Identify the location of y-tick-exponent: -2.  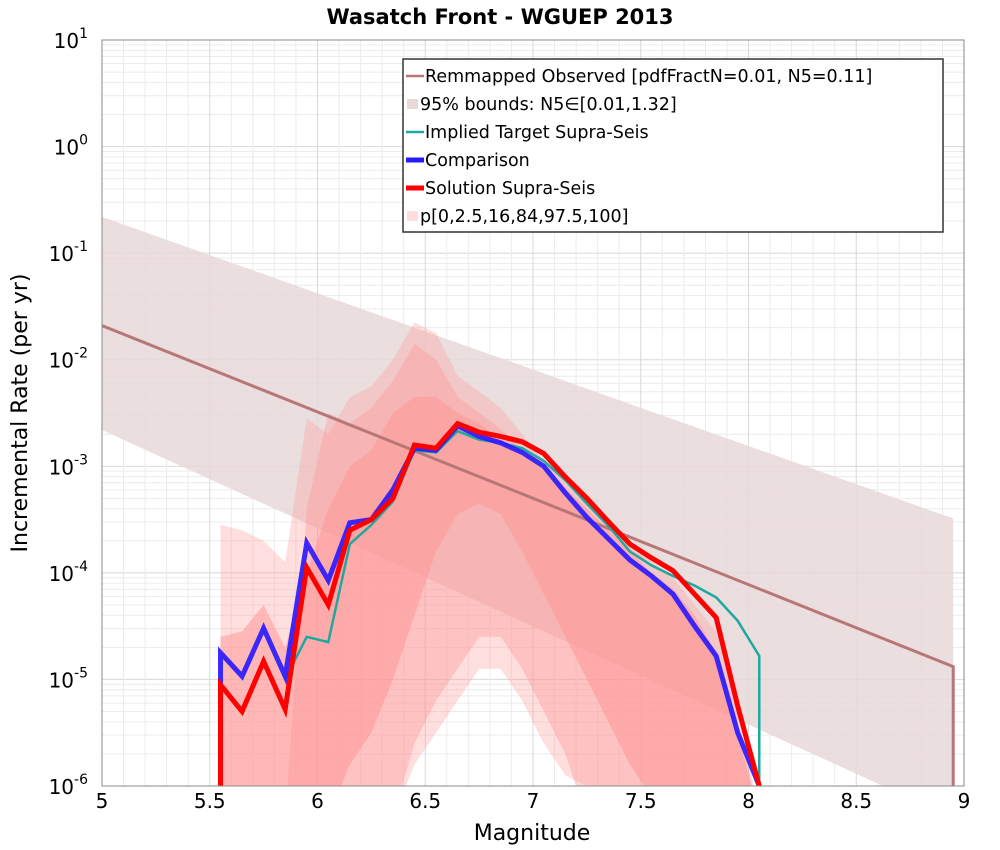
(81, 354).